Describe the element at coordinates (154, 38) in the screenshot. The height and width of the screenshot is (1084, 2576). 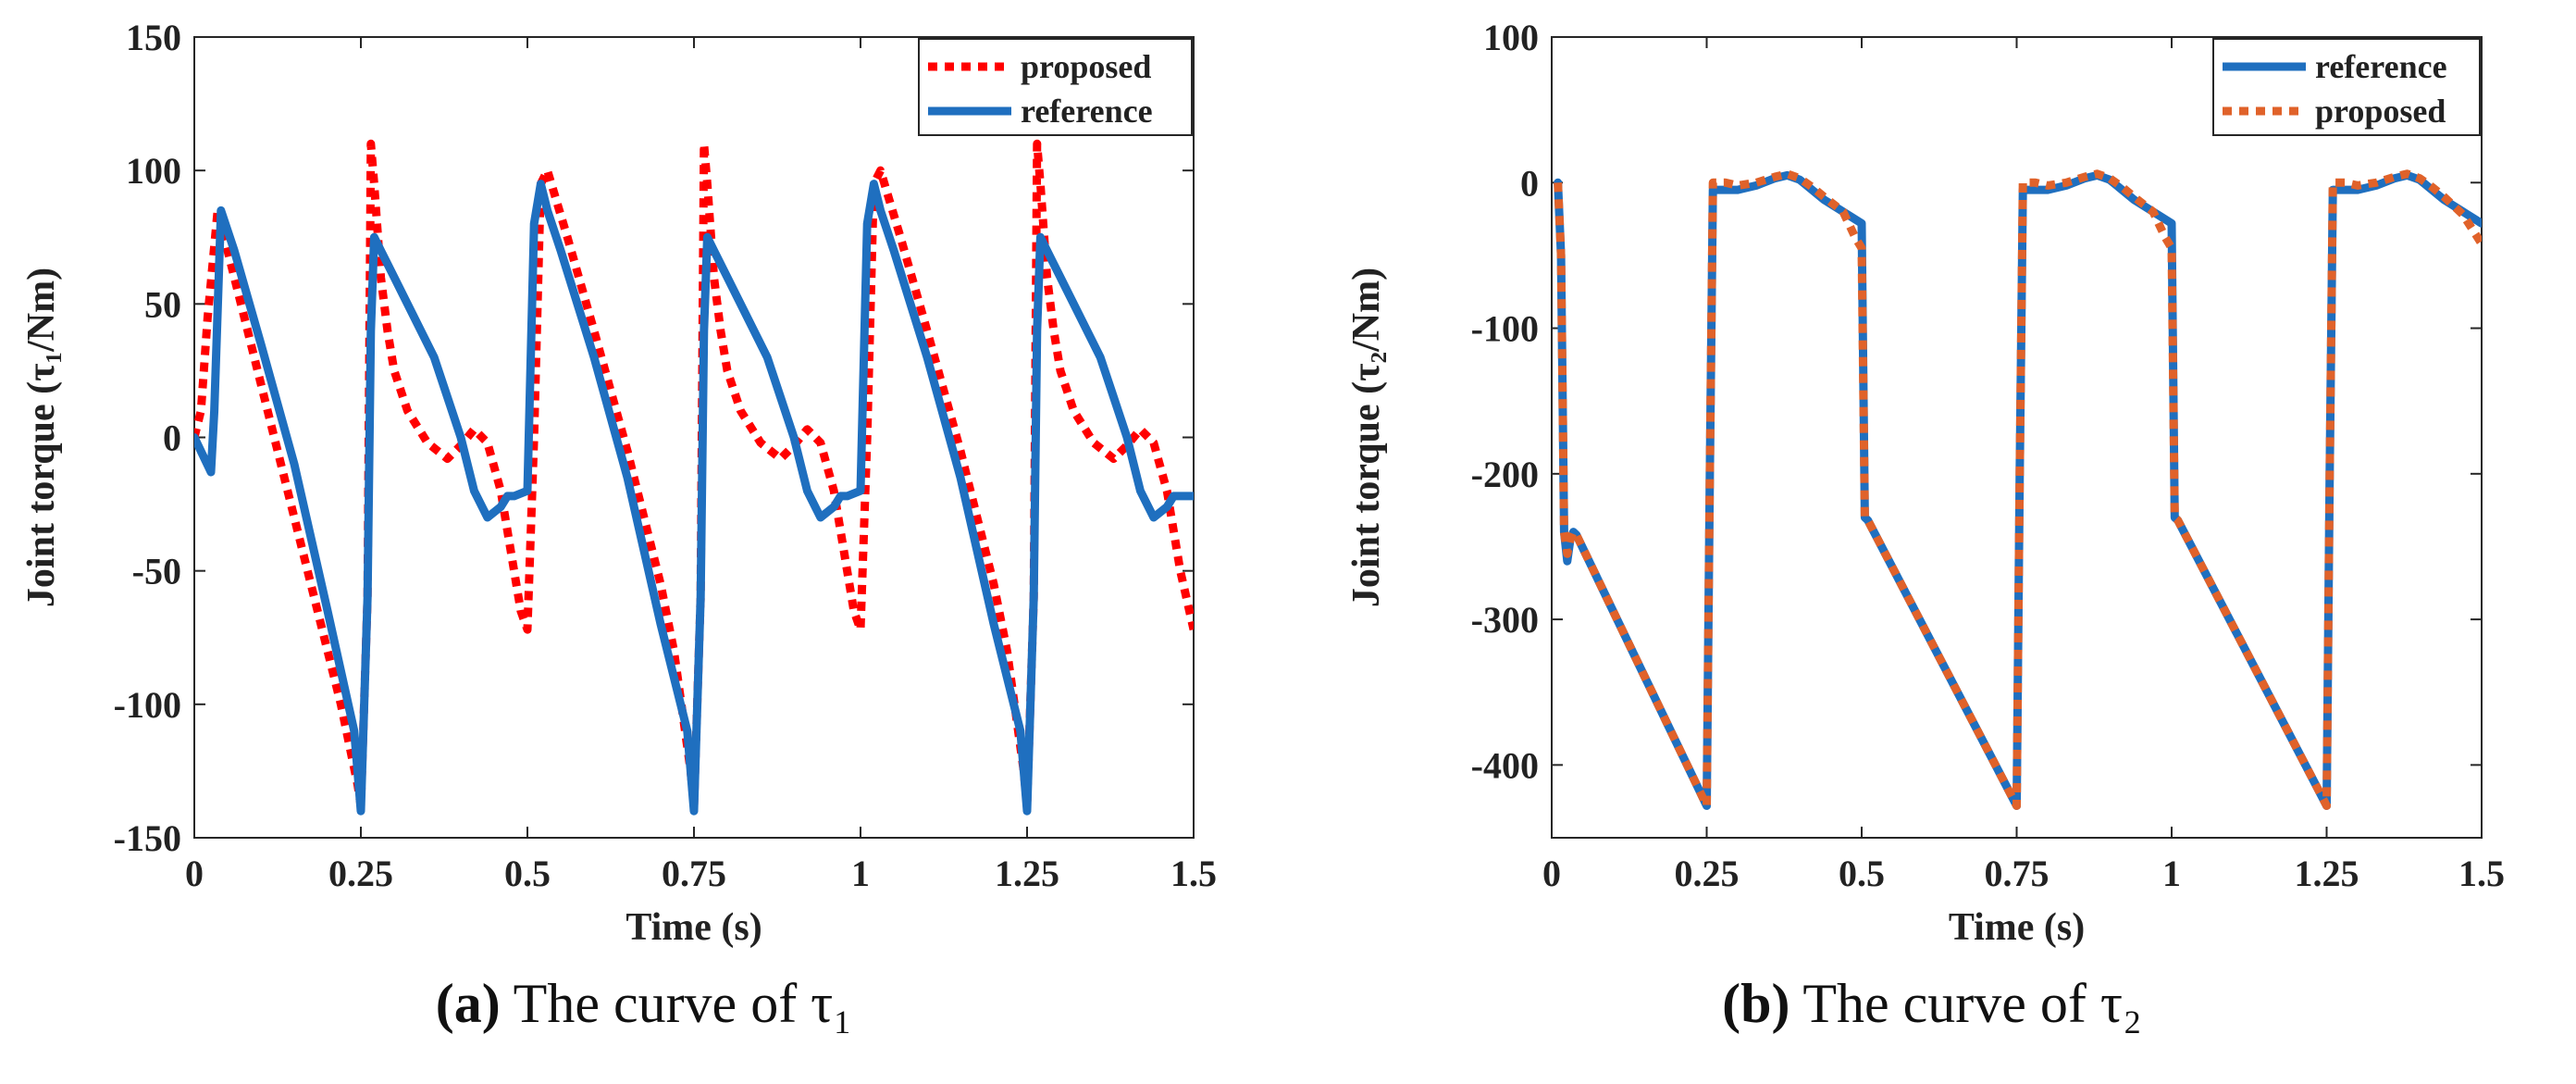
I see `y-tick-label: 150` at that location.